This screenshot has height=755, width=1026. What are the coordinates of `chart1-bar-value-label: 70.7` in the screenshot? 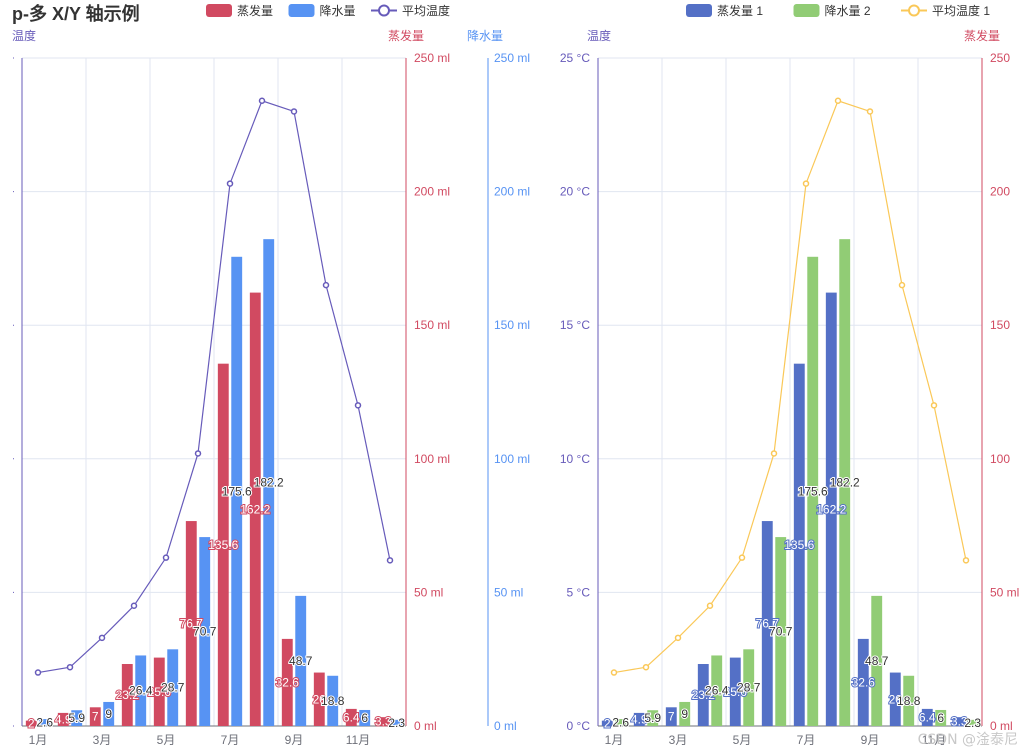 It's located at (205, 632).